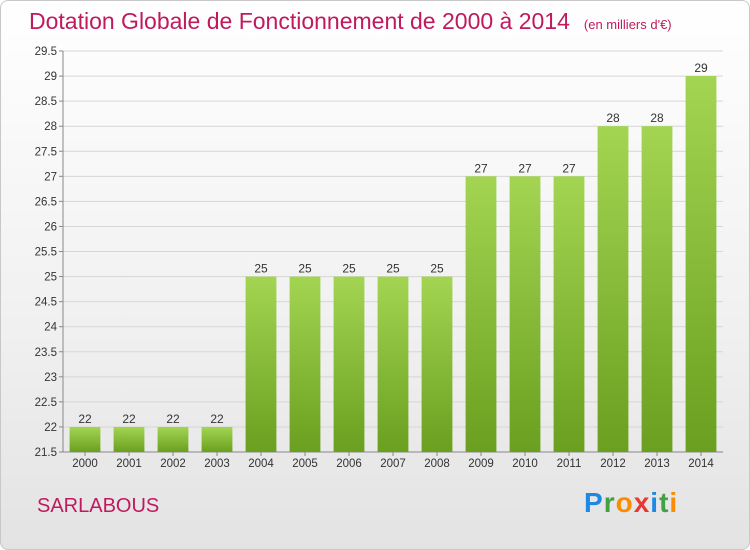  What do you see at coordinates (642, 502) in the screenshot?
I see `logo-letter: x` at bounding box center [642, 502].